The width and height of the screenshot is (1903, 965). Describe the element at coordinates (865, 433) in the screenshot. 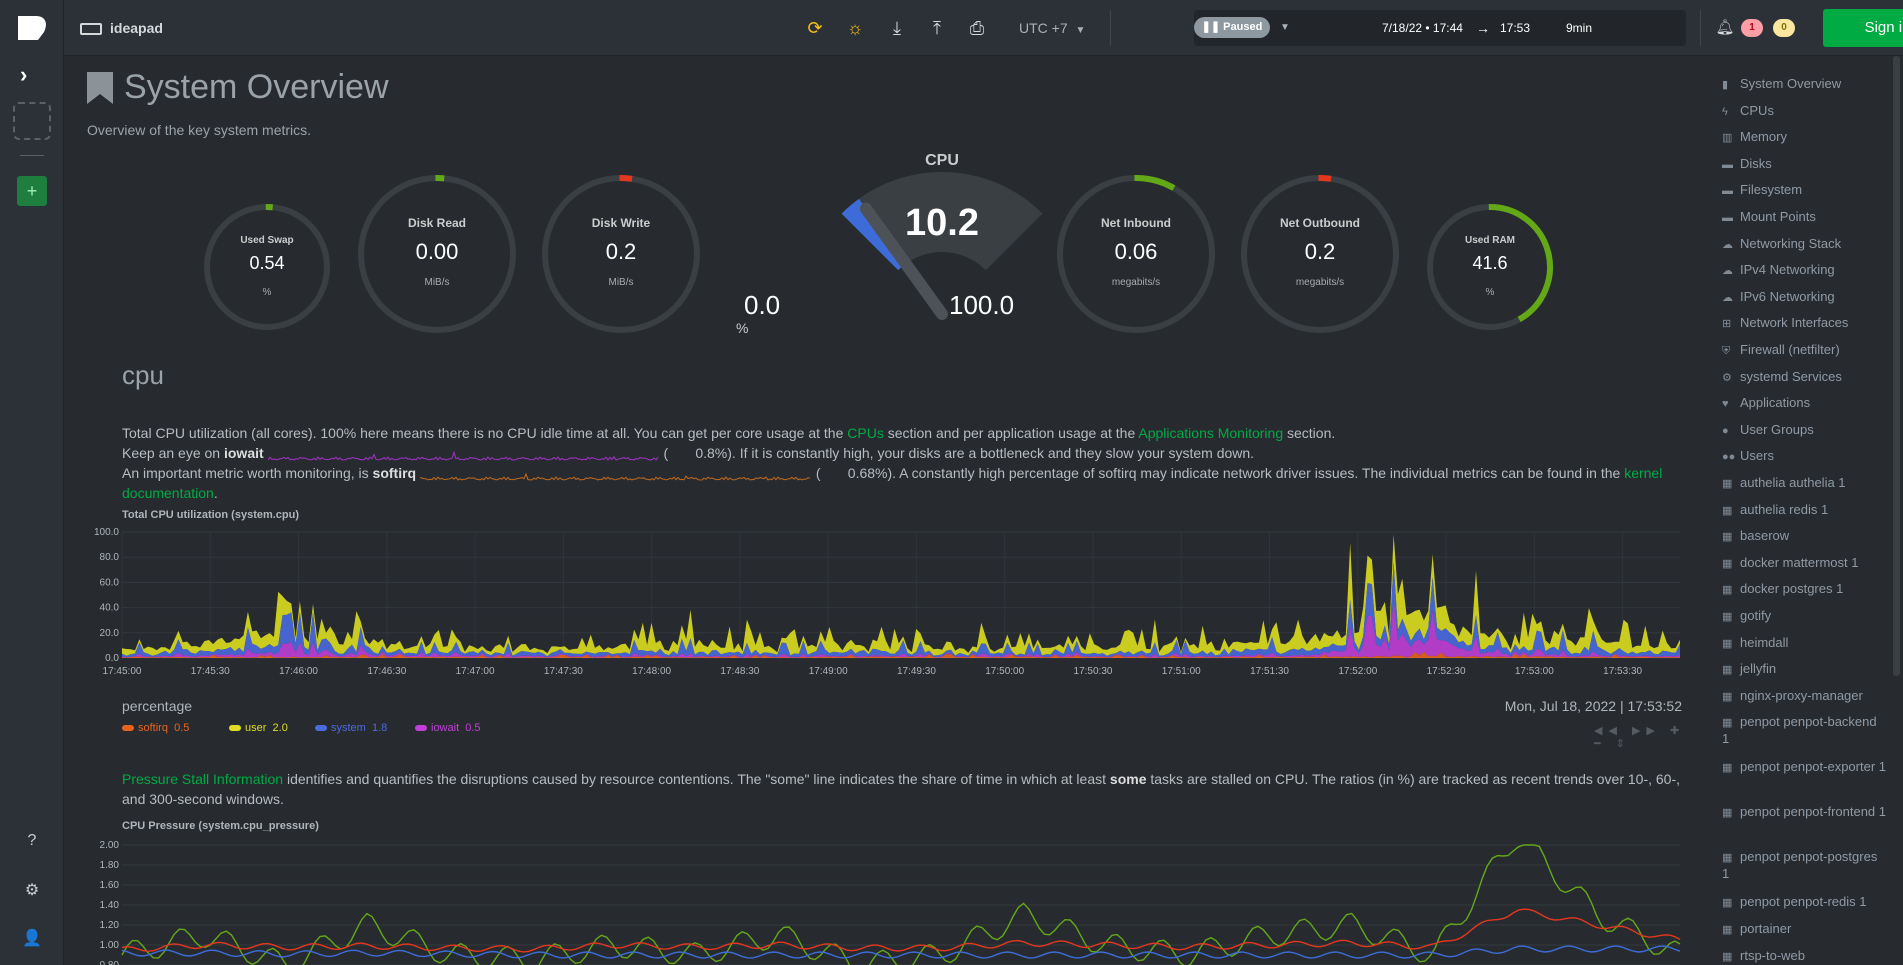

I see `cpus-link: CPUs` at that location.